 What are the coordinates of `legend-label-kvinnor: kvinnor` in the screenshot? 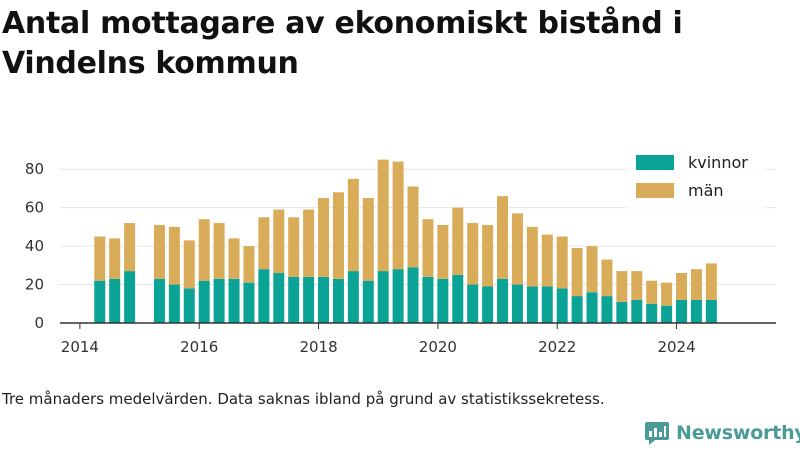 It's located at (718, 162).